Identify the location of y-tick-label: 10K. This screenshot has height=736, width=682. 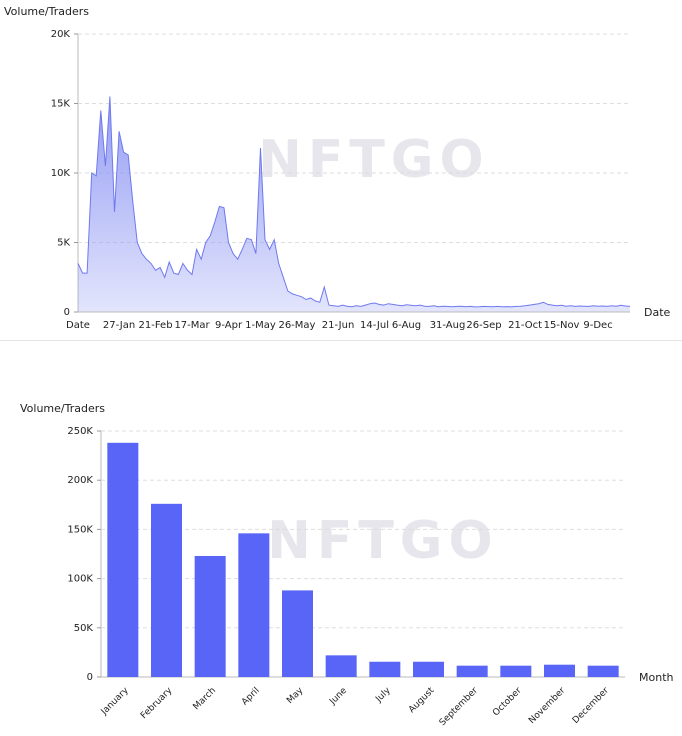
(61, 173).